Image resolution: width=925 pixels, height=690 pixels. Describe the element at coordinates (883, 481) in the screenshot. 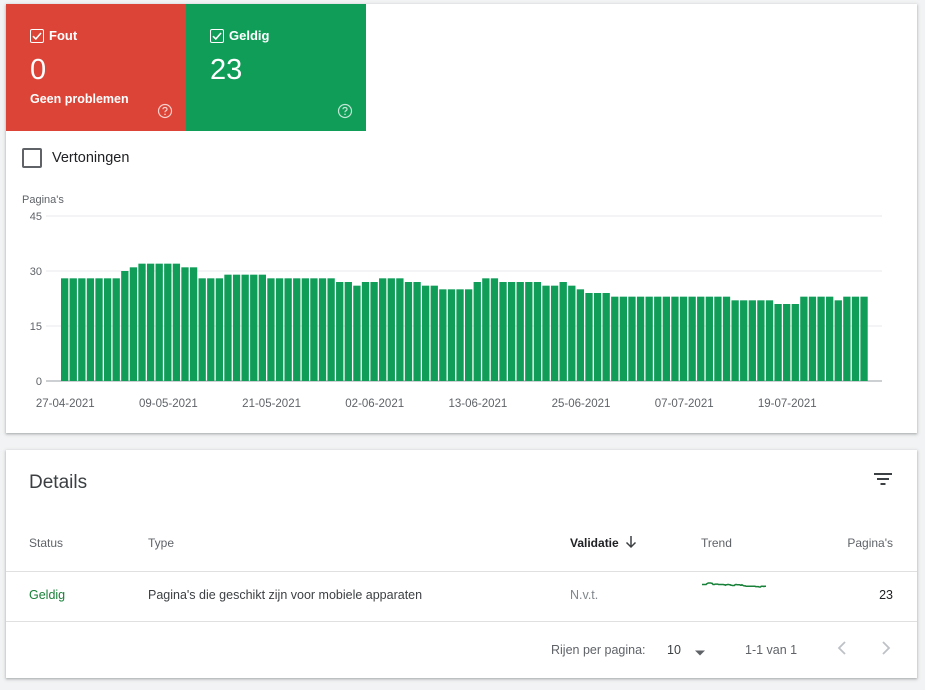

I see `filter-icon` at that location.